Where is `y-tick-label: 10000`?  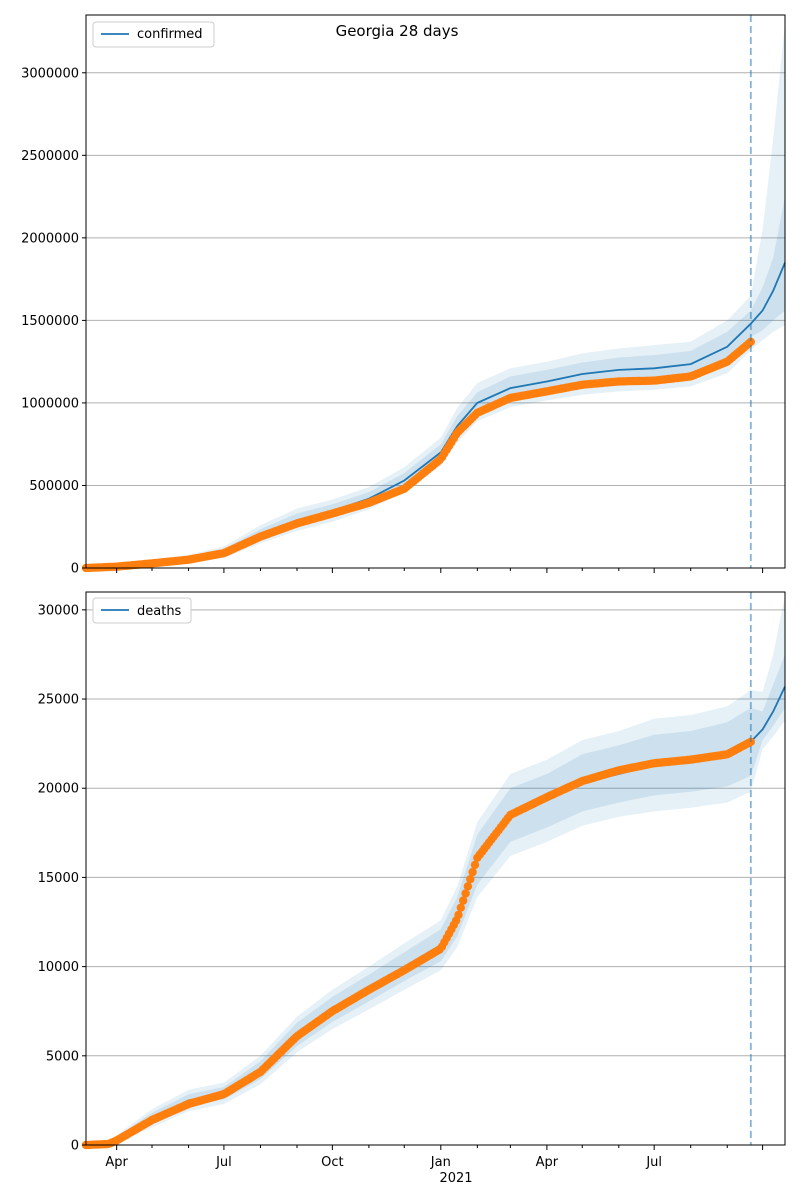 y-tick-label: 10000 is located at coordinates (58, 967).